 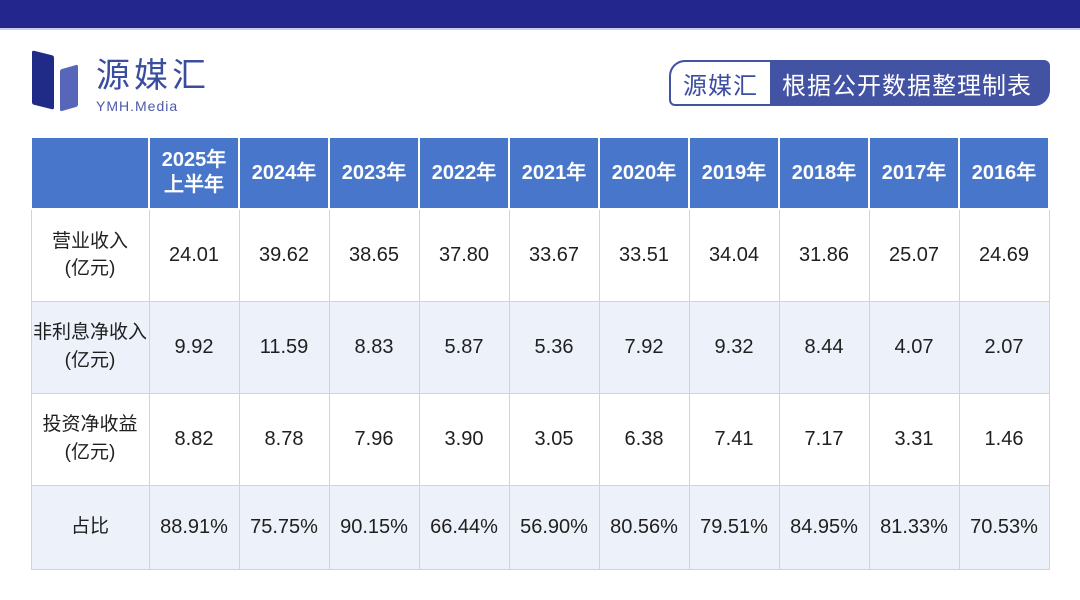 What do you see at coordinates (90, 527) in the screenshot?
I see `row-label-cell: 占比` at bounding box center [90, 527].